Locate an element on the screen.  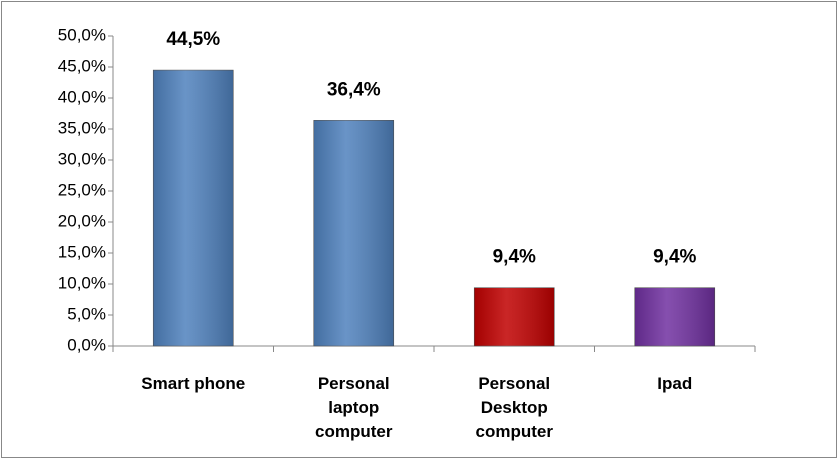
x-tick-label: Smart phone is located at coordinates (193, 383).